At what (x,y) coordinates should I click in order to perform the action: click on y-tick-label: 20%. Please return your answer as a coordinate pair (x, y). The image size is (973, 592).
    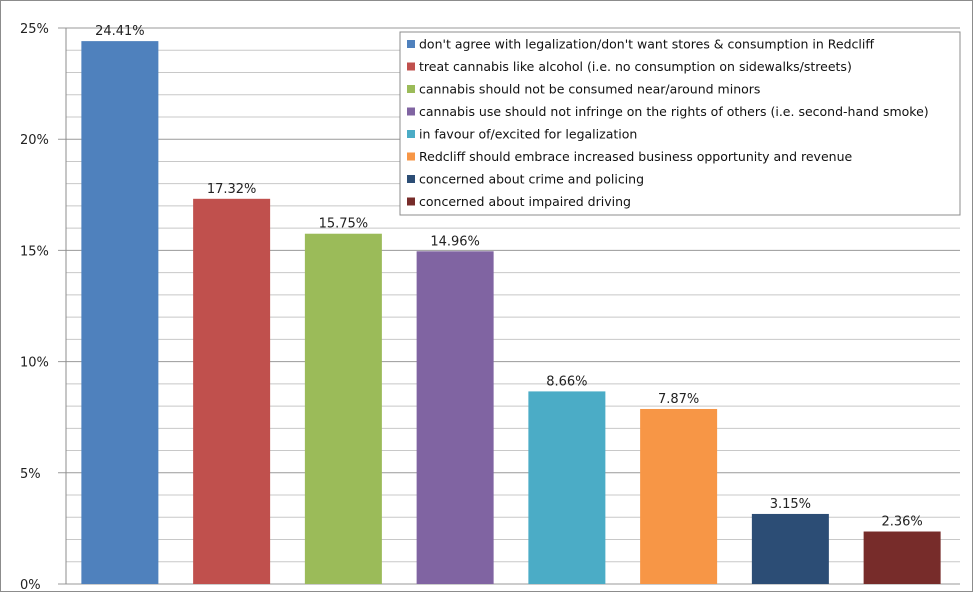
    Looking at the image, I should click on (34, 140).